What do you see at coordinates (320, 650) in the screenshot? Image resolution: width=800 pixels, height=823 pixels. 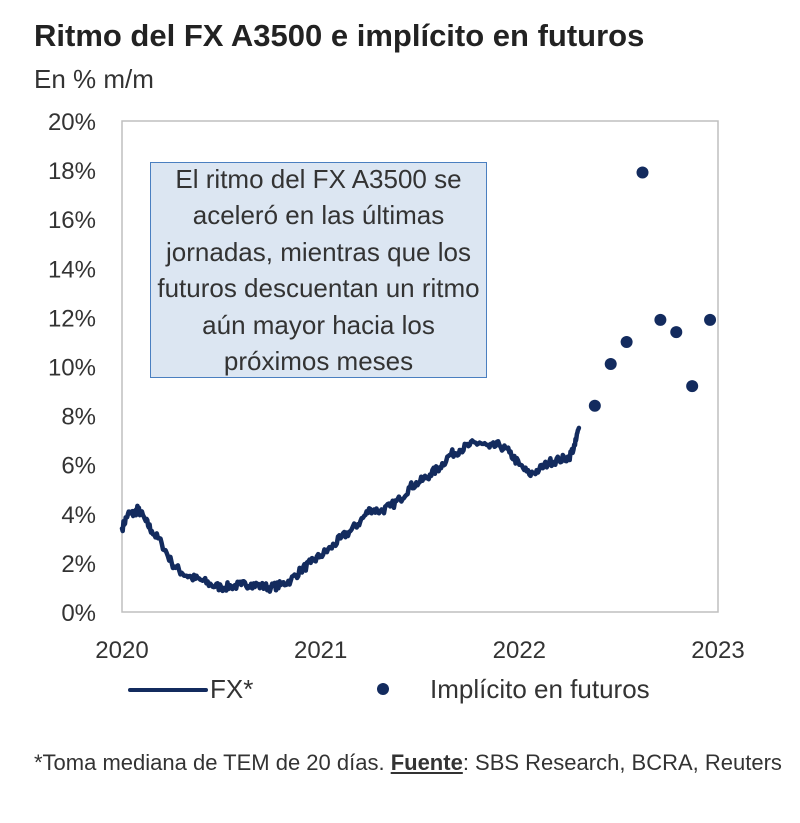 I see `x-tick-label: 2021` at bounding box center [320, 650].